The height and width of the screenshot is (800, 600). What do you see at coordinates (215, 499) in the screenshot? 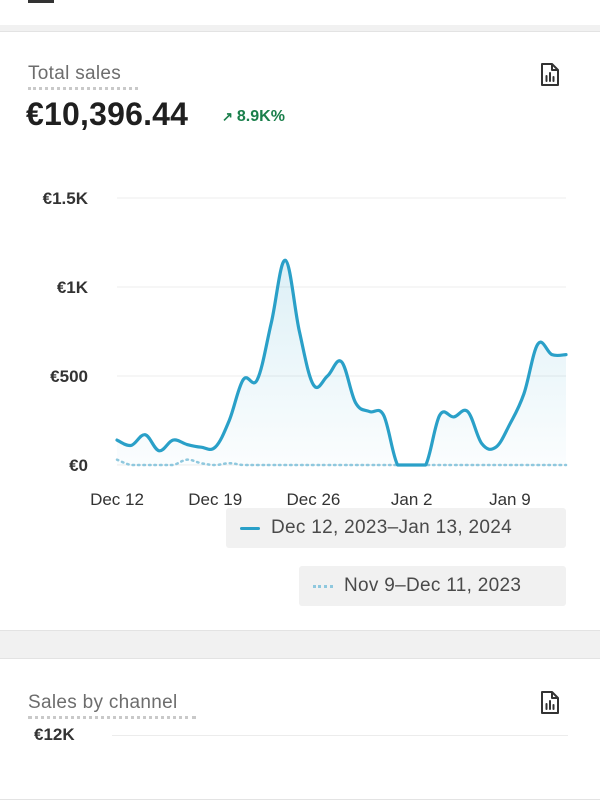
I see `x-tick-label: Dec 19` at bounding box center [215, 499].